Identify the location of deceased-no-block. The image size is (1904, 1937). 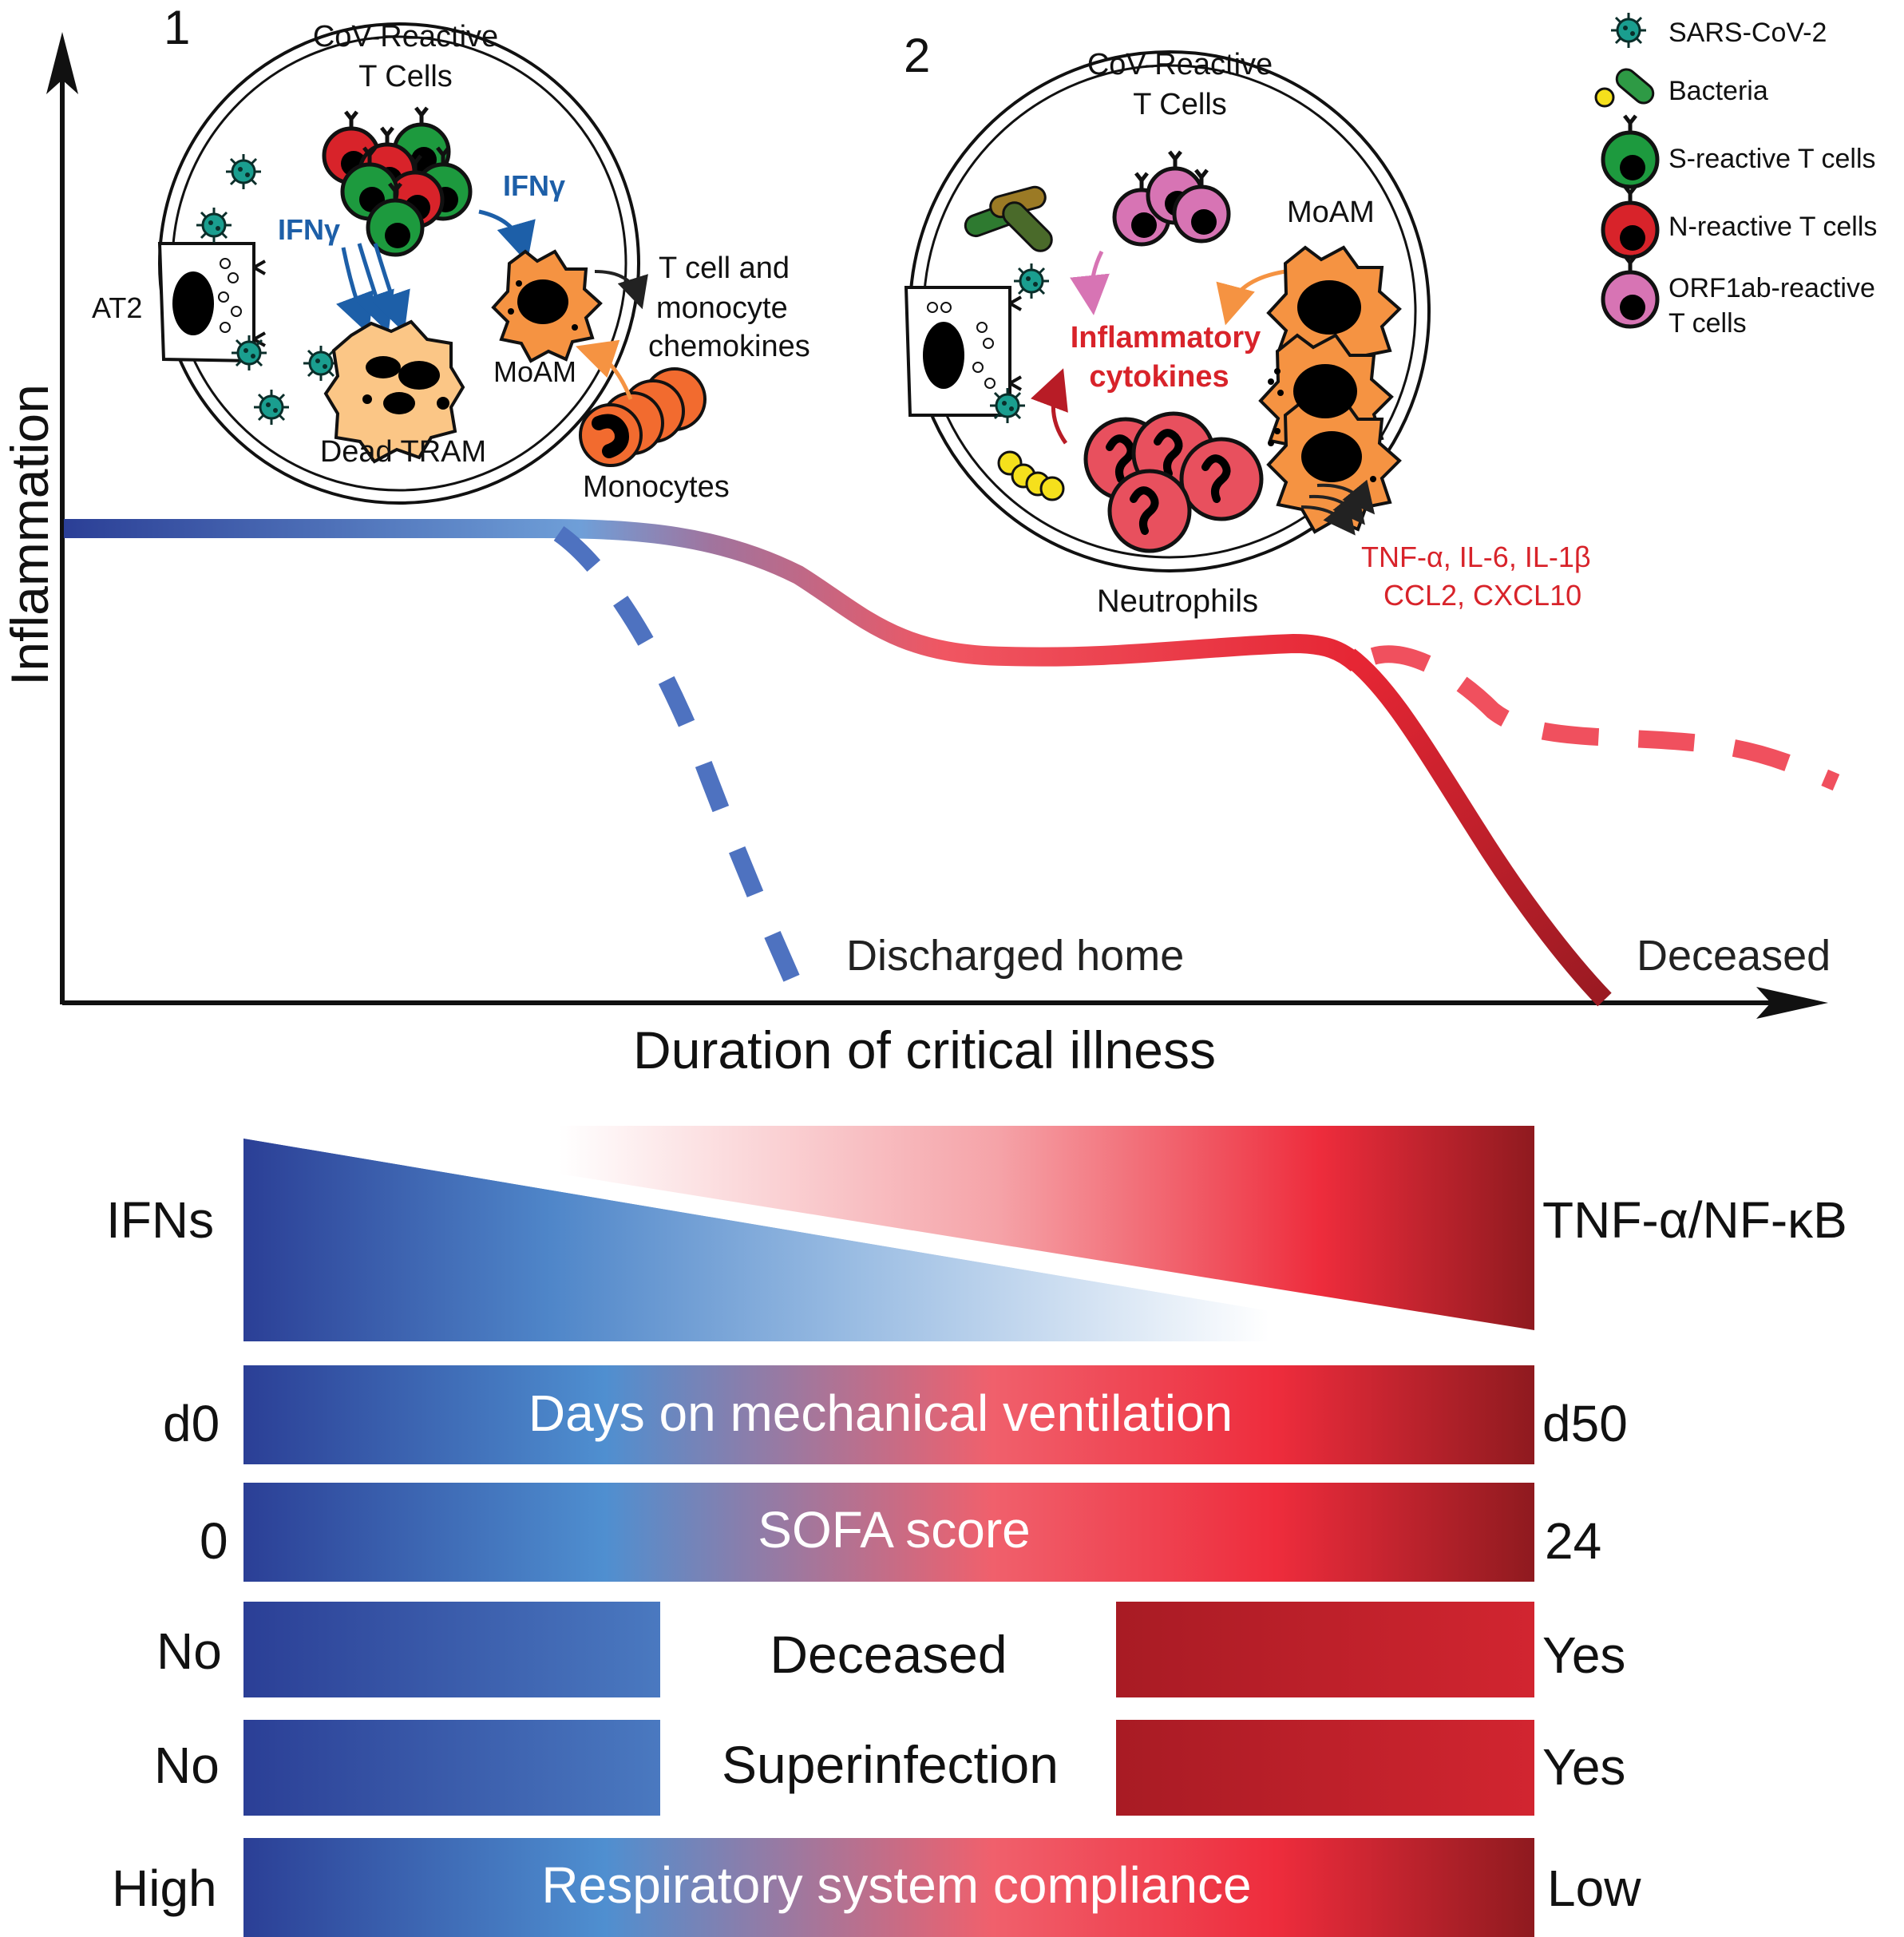
(451, 1649).